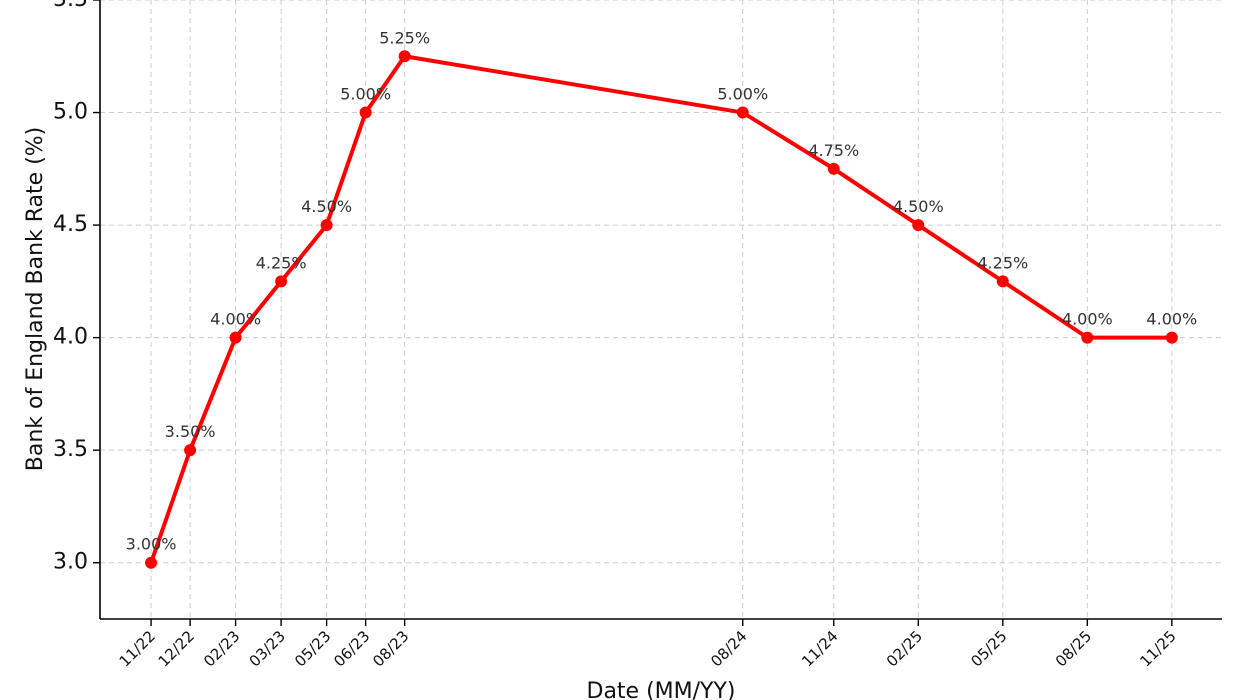 Image resolution: width=1245 pixels, height=700 pixels. What do you see at coordinates (1073, 648) in the screenshot?
I see `x-tick-label: 08/25` at bounding box center [1073, 648].